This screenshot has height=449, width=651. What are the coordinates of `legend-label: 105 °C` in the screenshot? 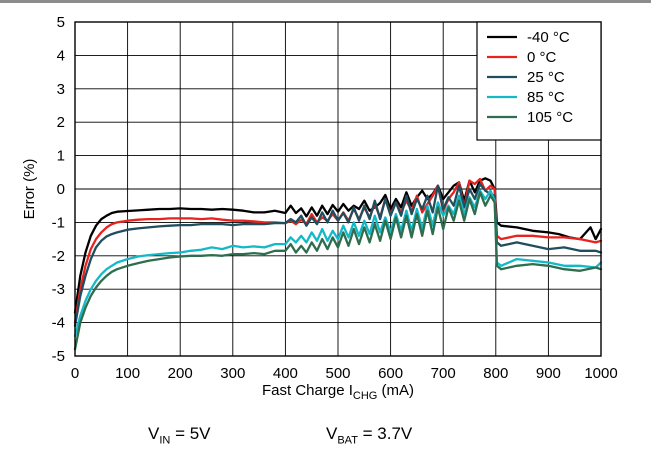 It's located at (550, 117).